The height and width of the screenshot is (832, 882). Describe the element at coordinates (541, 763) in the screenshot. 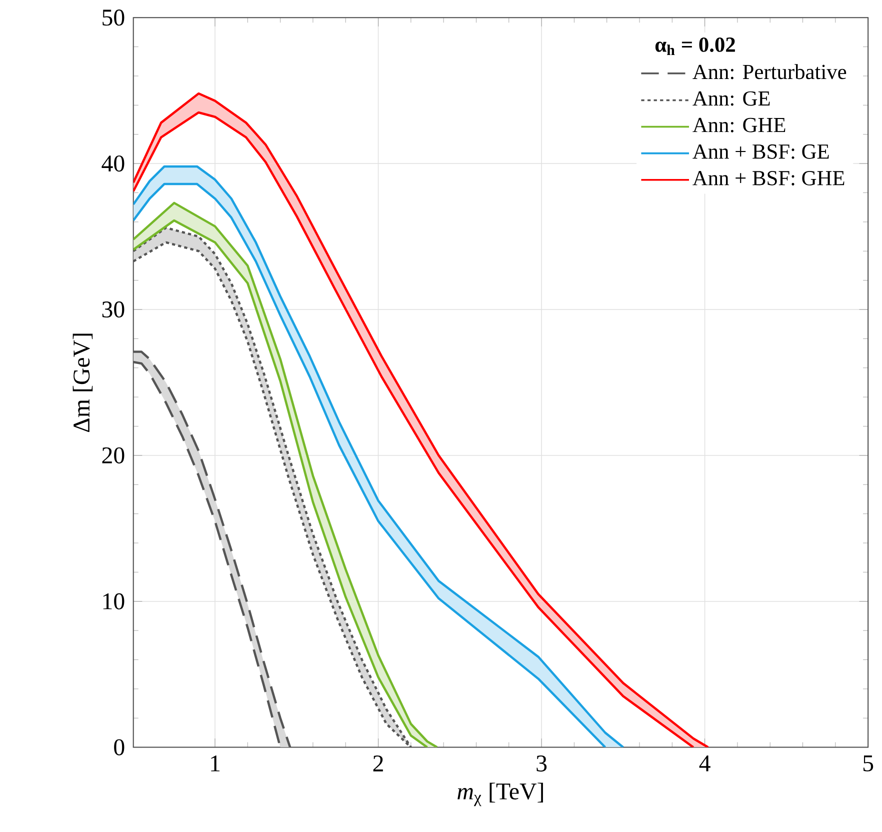

I see `x-tick-label: 3` at that location.